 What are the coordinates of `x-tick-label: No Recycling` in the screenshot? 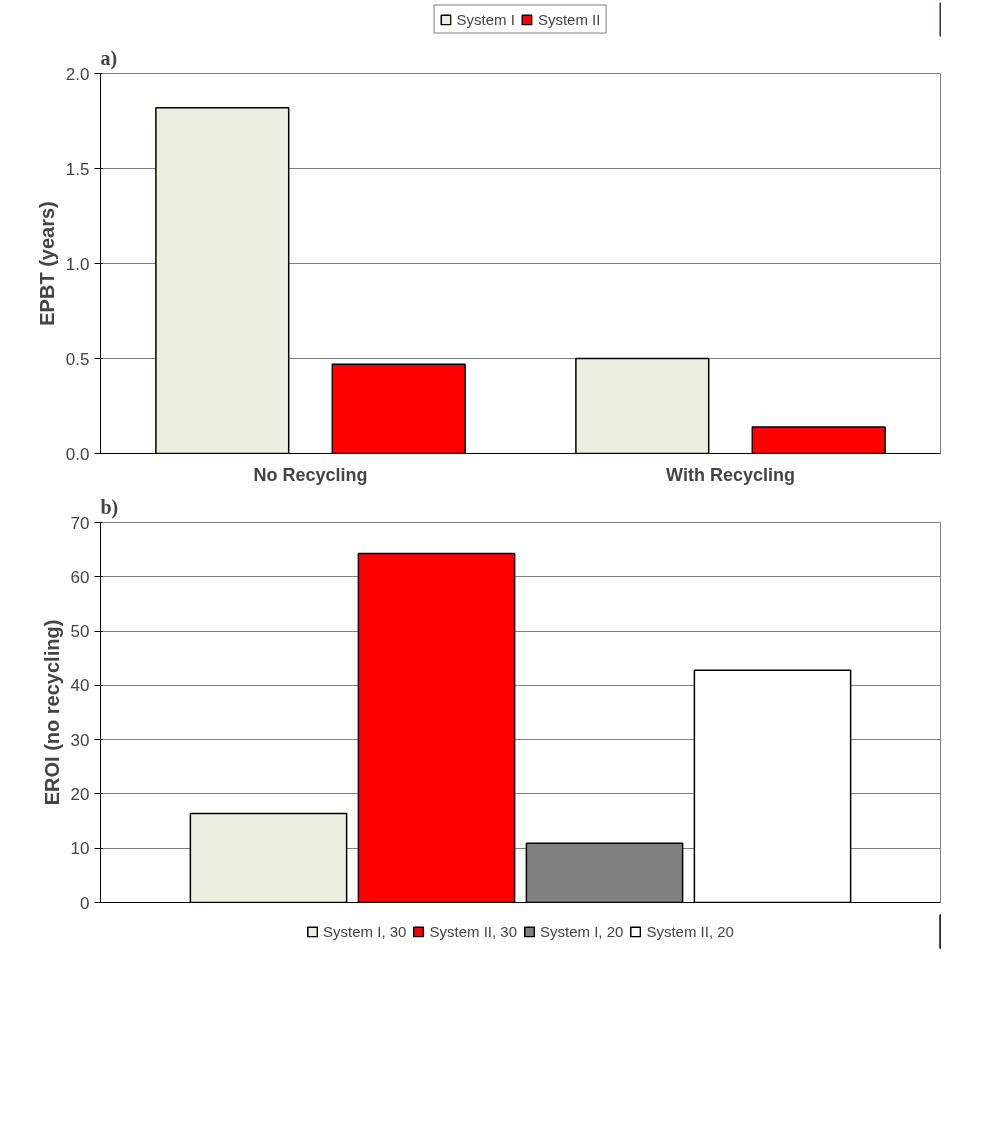 It's located at (310, 474).